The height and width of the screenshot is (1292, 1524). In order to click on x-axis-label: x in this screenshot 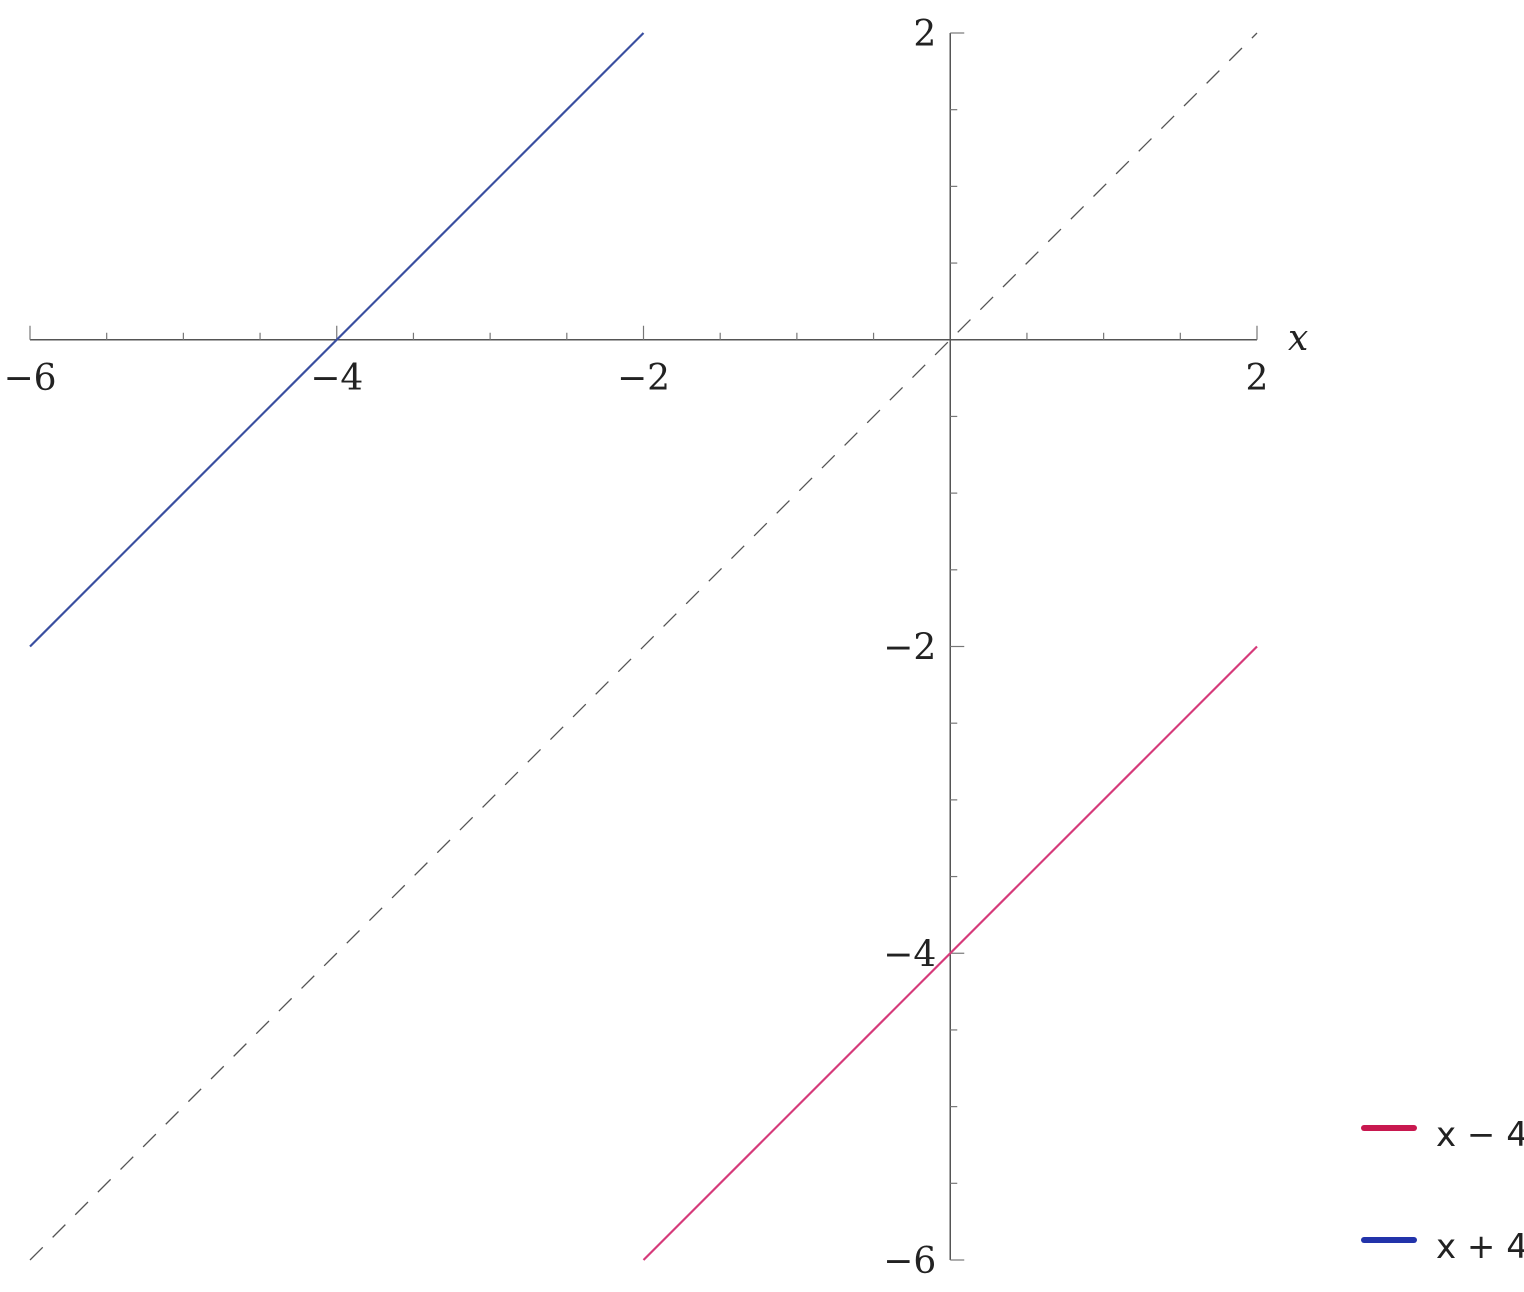, I will do `click(1298, 338)`.